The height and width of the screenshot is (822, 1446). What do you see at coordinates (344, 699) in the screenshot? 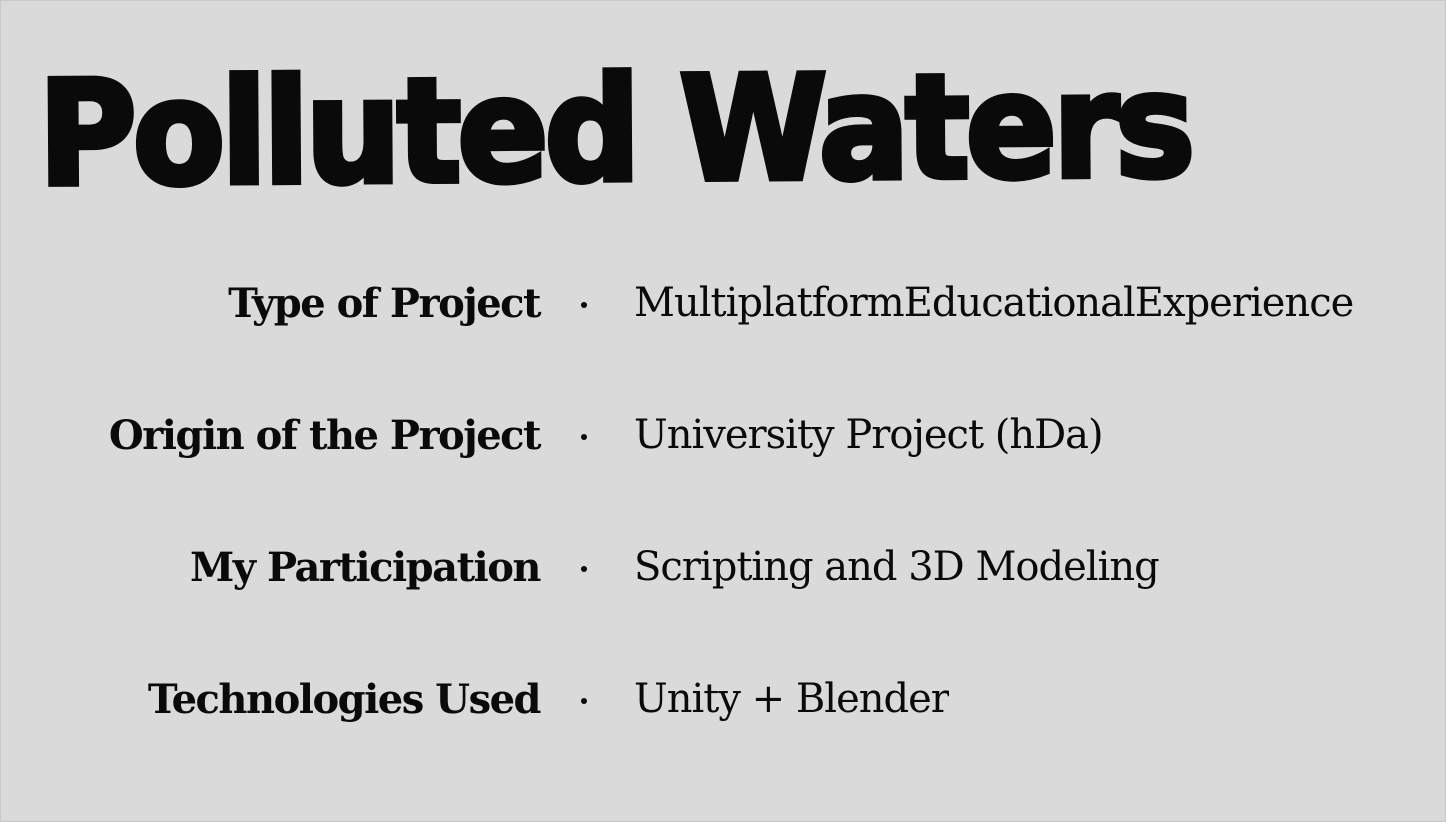
I see `detail-label: Technologies Used` at bounding box center [344, 699].